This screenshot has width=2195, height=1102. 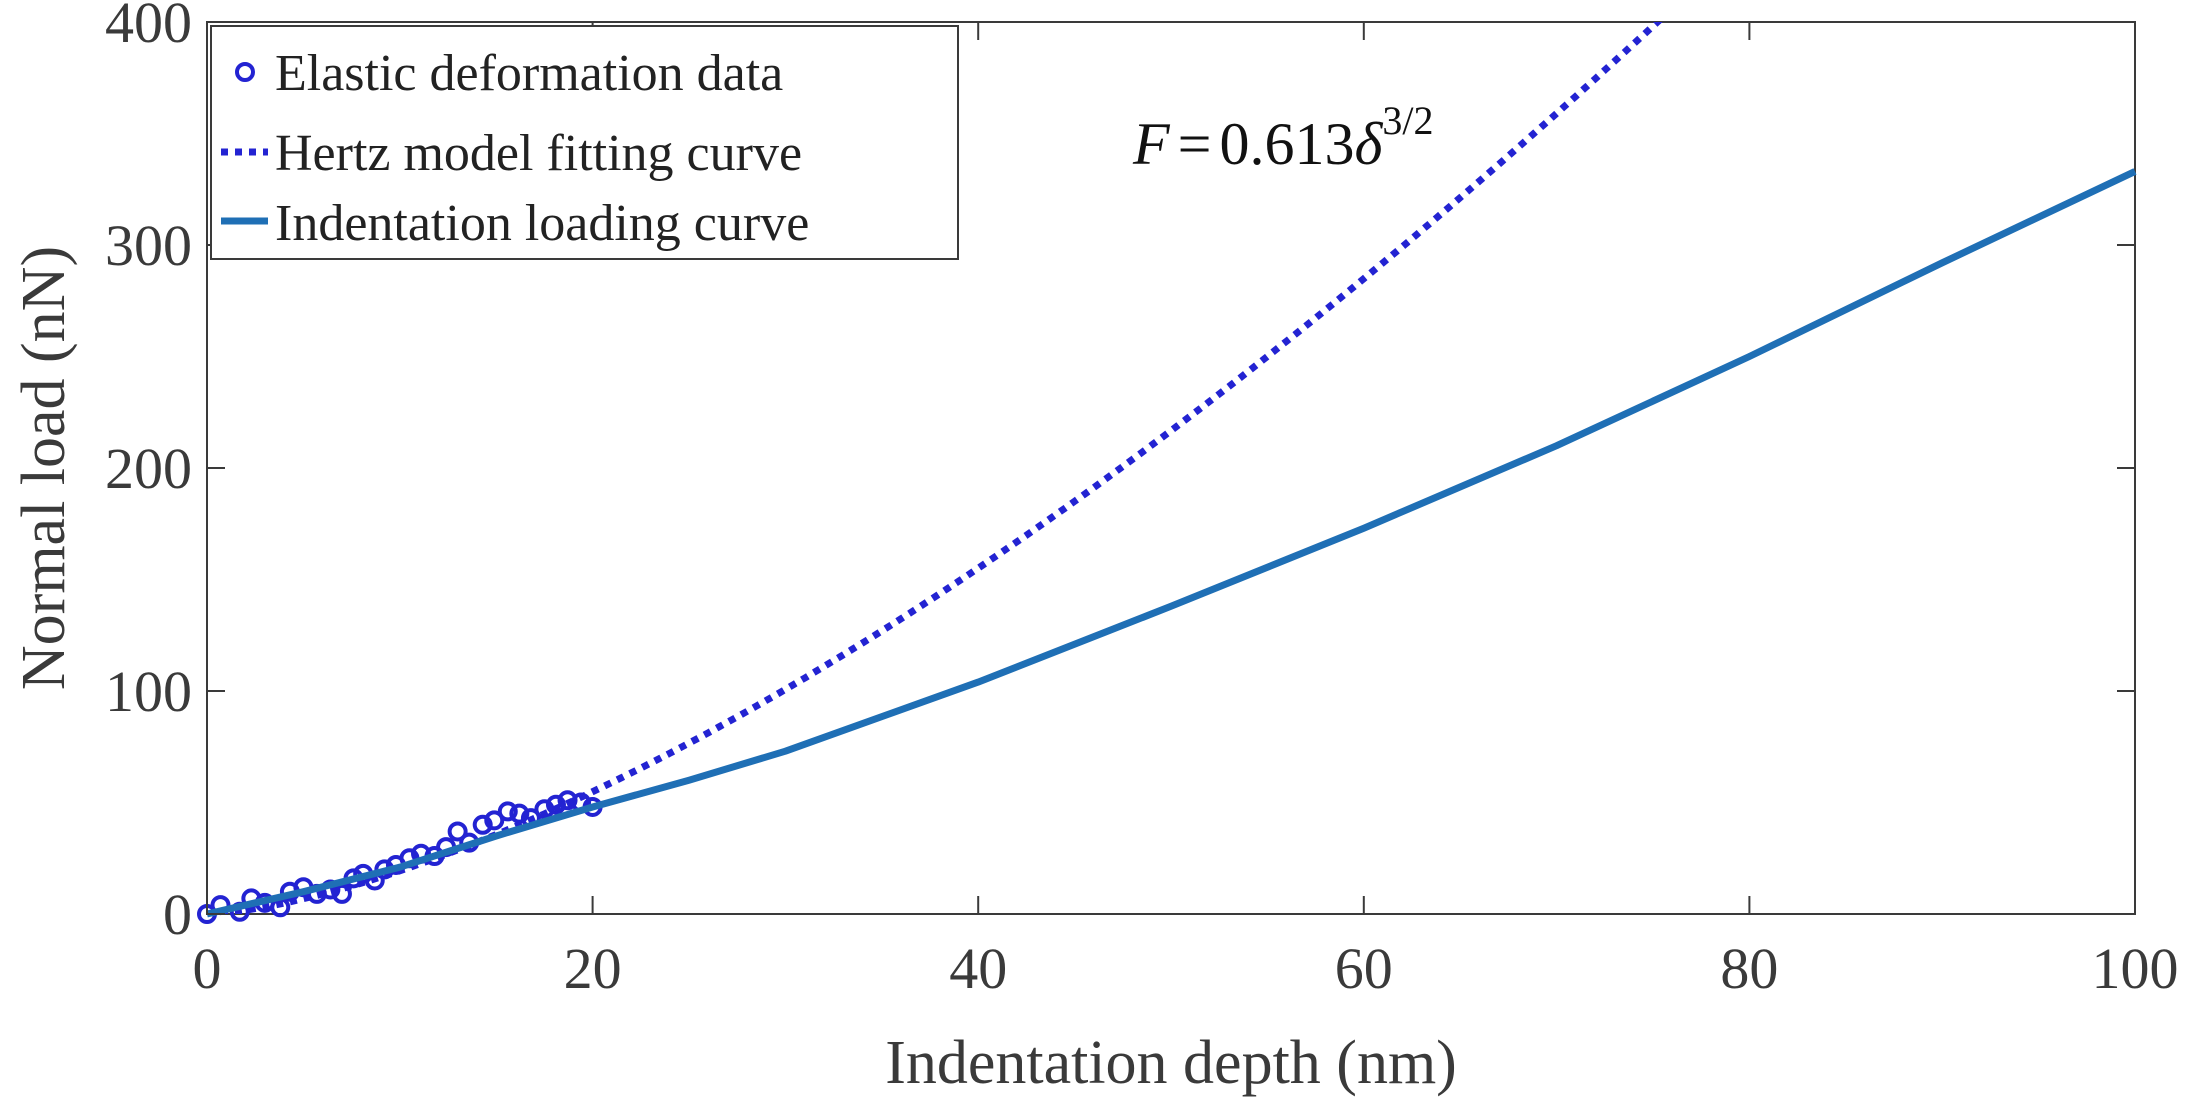 I want to click on legend-box, so click(x=584, y=142).